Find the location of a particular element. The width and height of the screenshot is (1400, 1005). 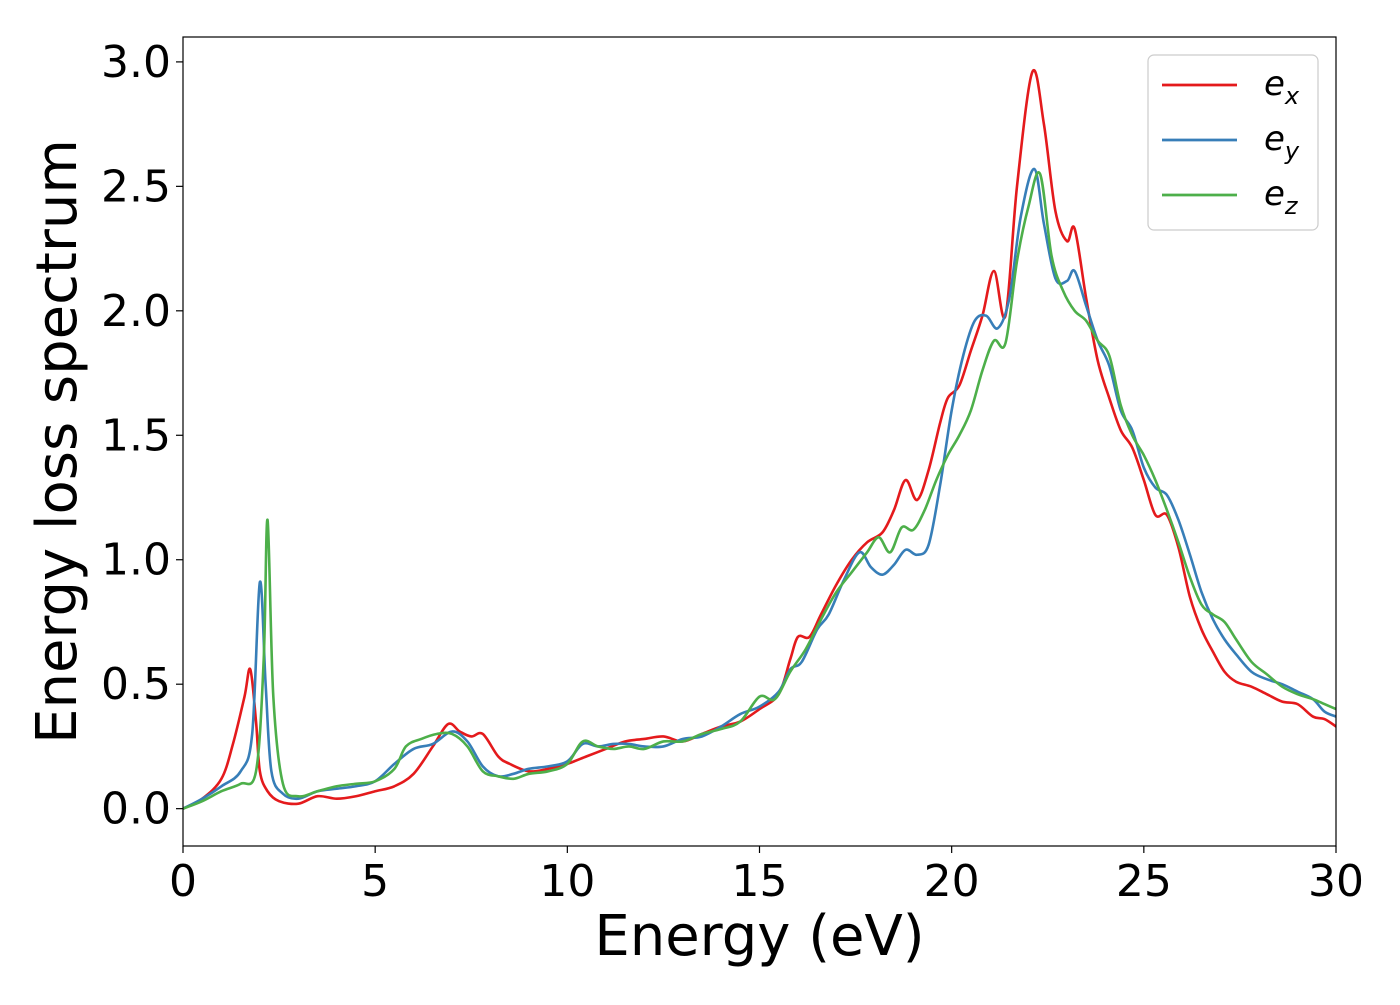

y-tick-label: 0.0 is located at coordinates (136, 809).